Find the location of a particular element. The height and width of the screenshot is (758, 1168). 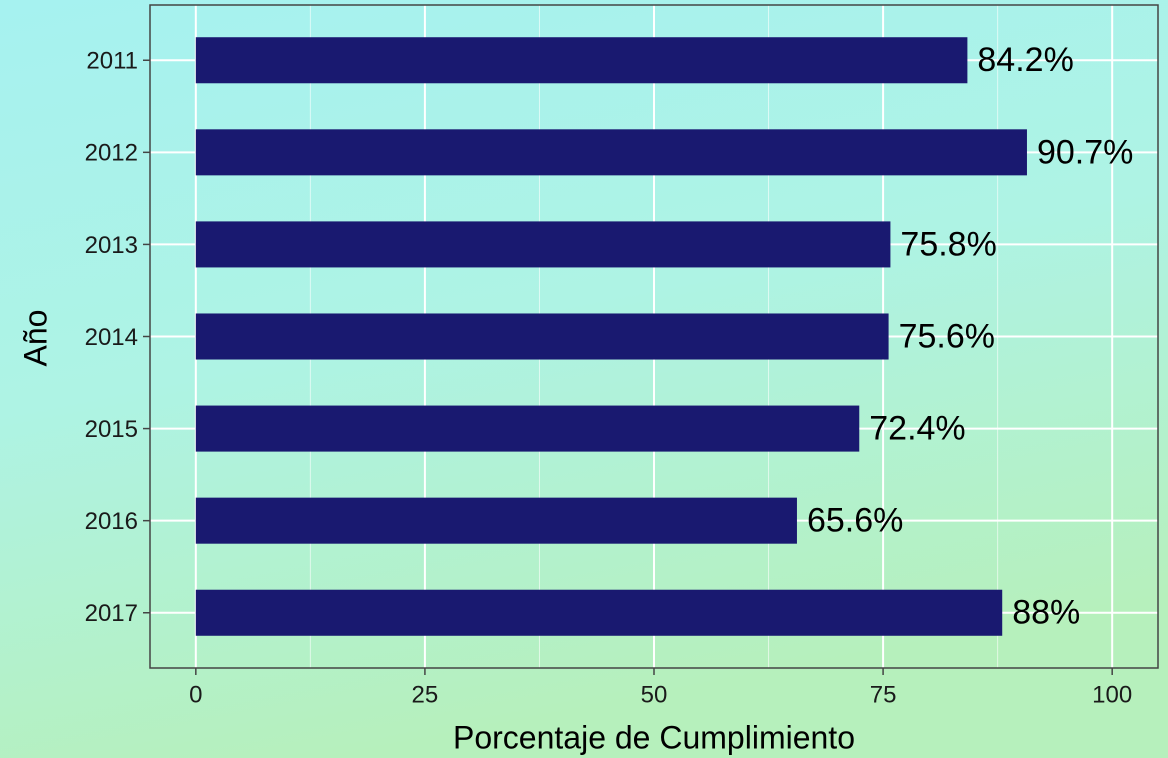

value-label: 84.2% is located at coordinates (1025, 60).